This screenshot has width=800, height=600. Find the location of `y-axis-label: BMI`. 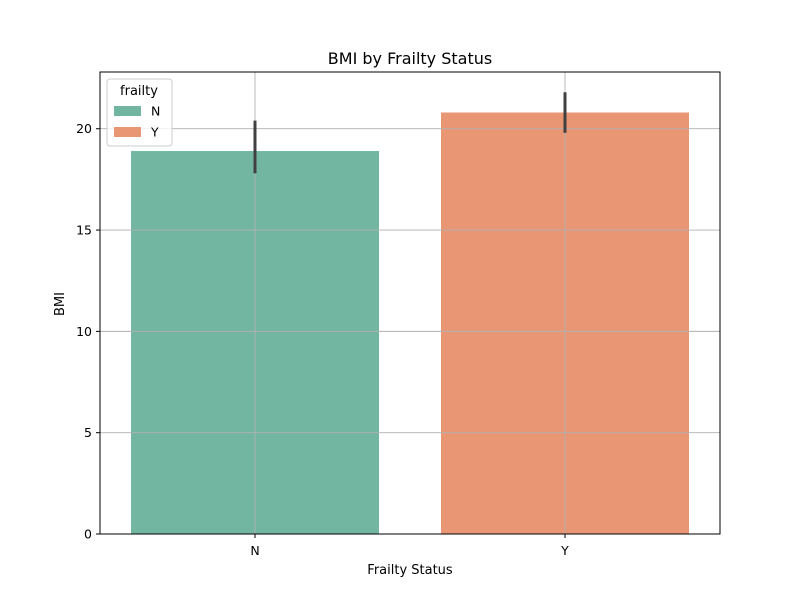

y-axis-label: BMI is located at coordinates (60, 304).